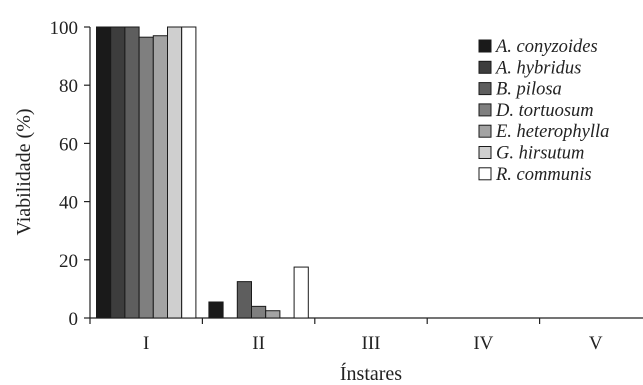 This screenshot has width=643, height=385. What do you see at coordinates (544, 111) in the screenshot?
I see `legend-label: D. tortuosum` at bounding box center [544, 111].